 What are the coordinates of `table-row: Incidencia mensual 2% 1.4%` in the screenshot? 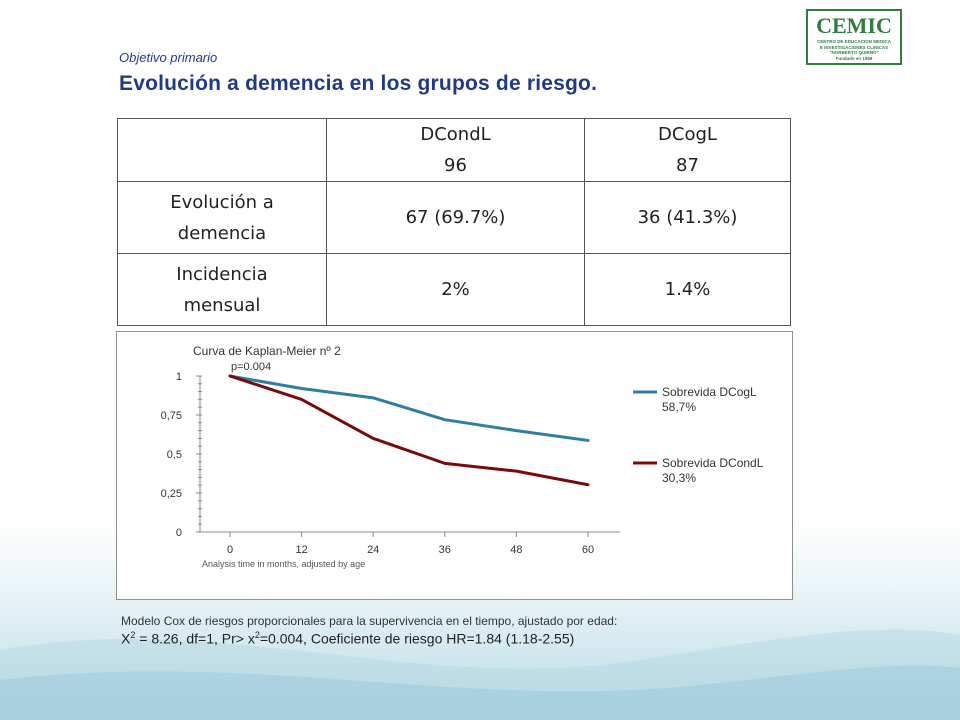 It's located at (454, 289).